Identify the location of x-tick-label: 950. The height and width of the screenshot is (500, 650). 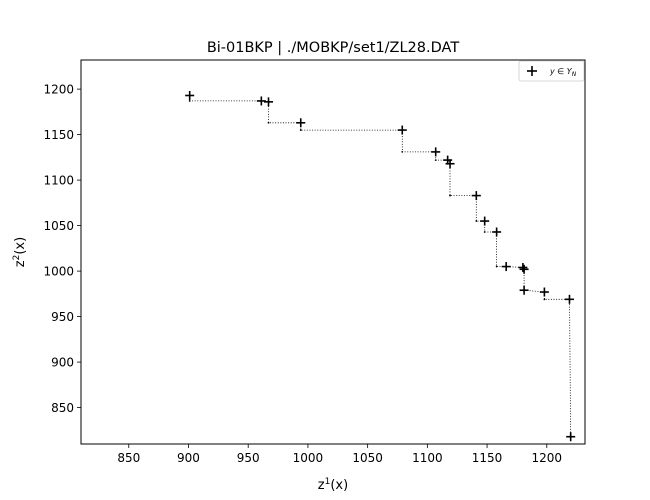
(248, 458).